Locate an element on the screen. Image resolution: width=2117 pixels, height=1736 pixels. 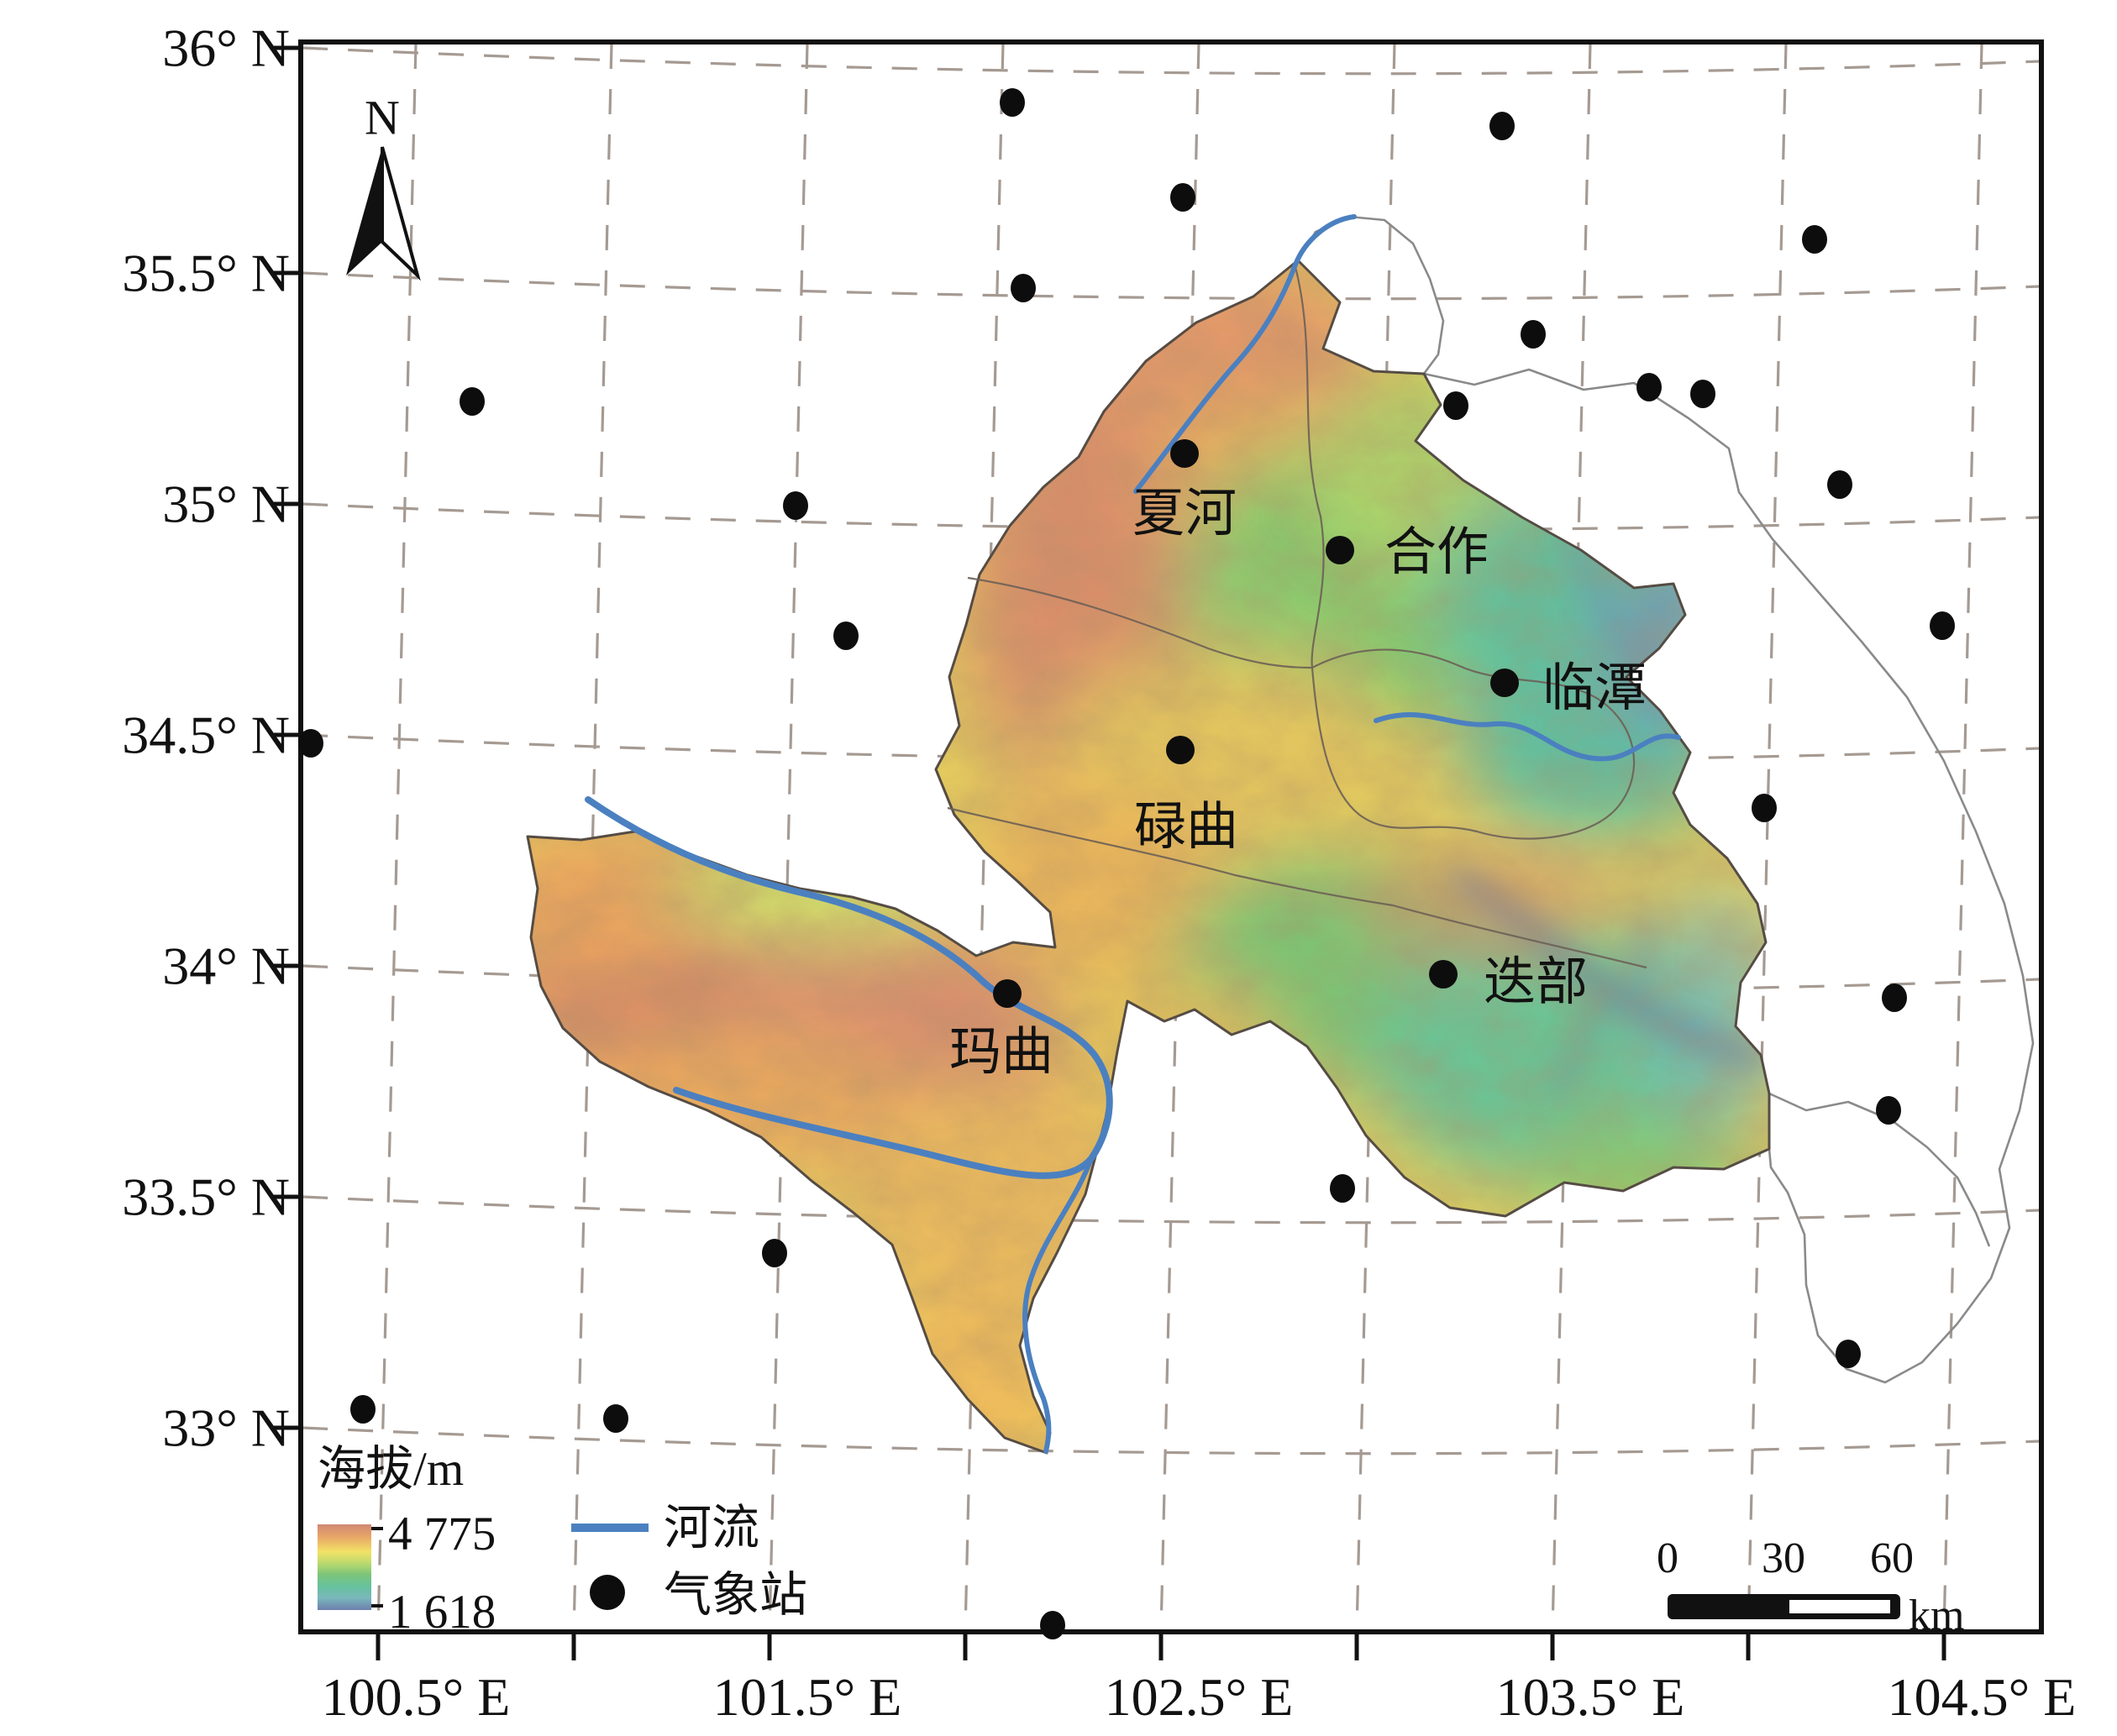
east-basin-river-line is located at coordinates (1880, 1169).